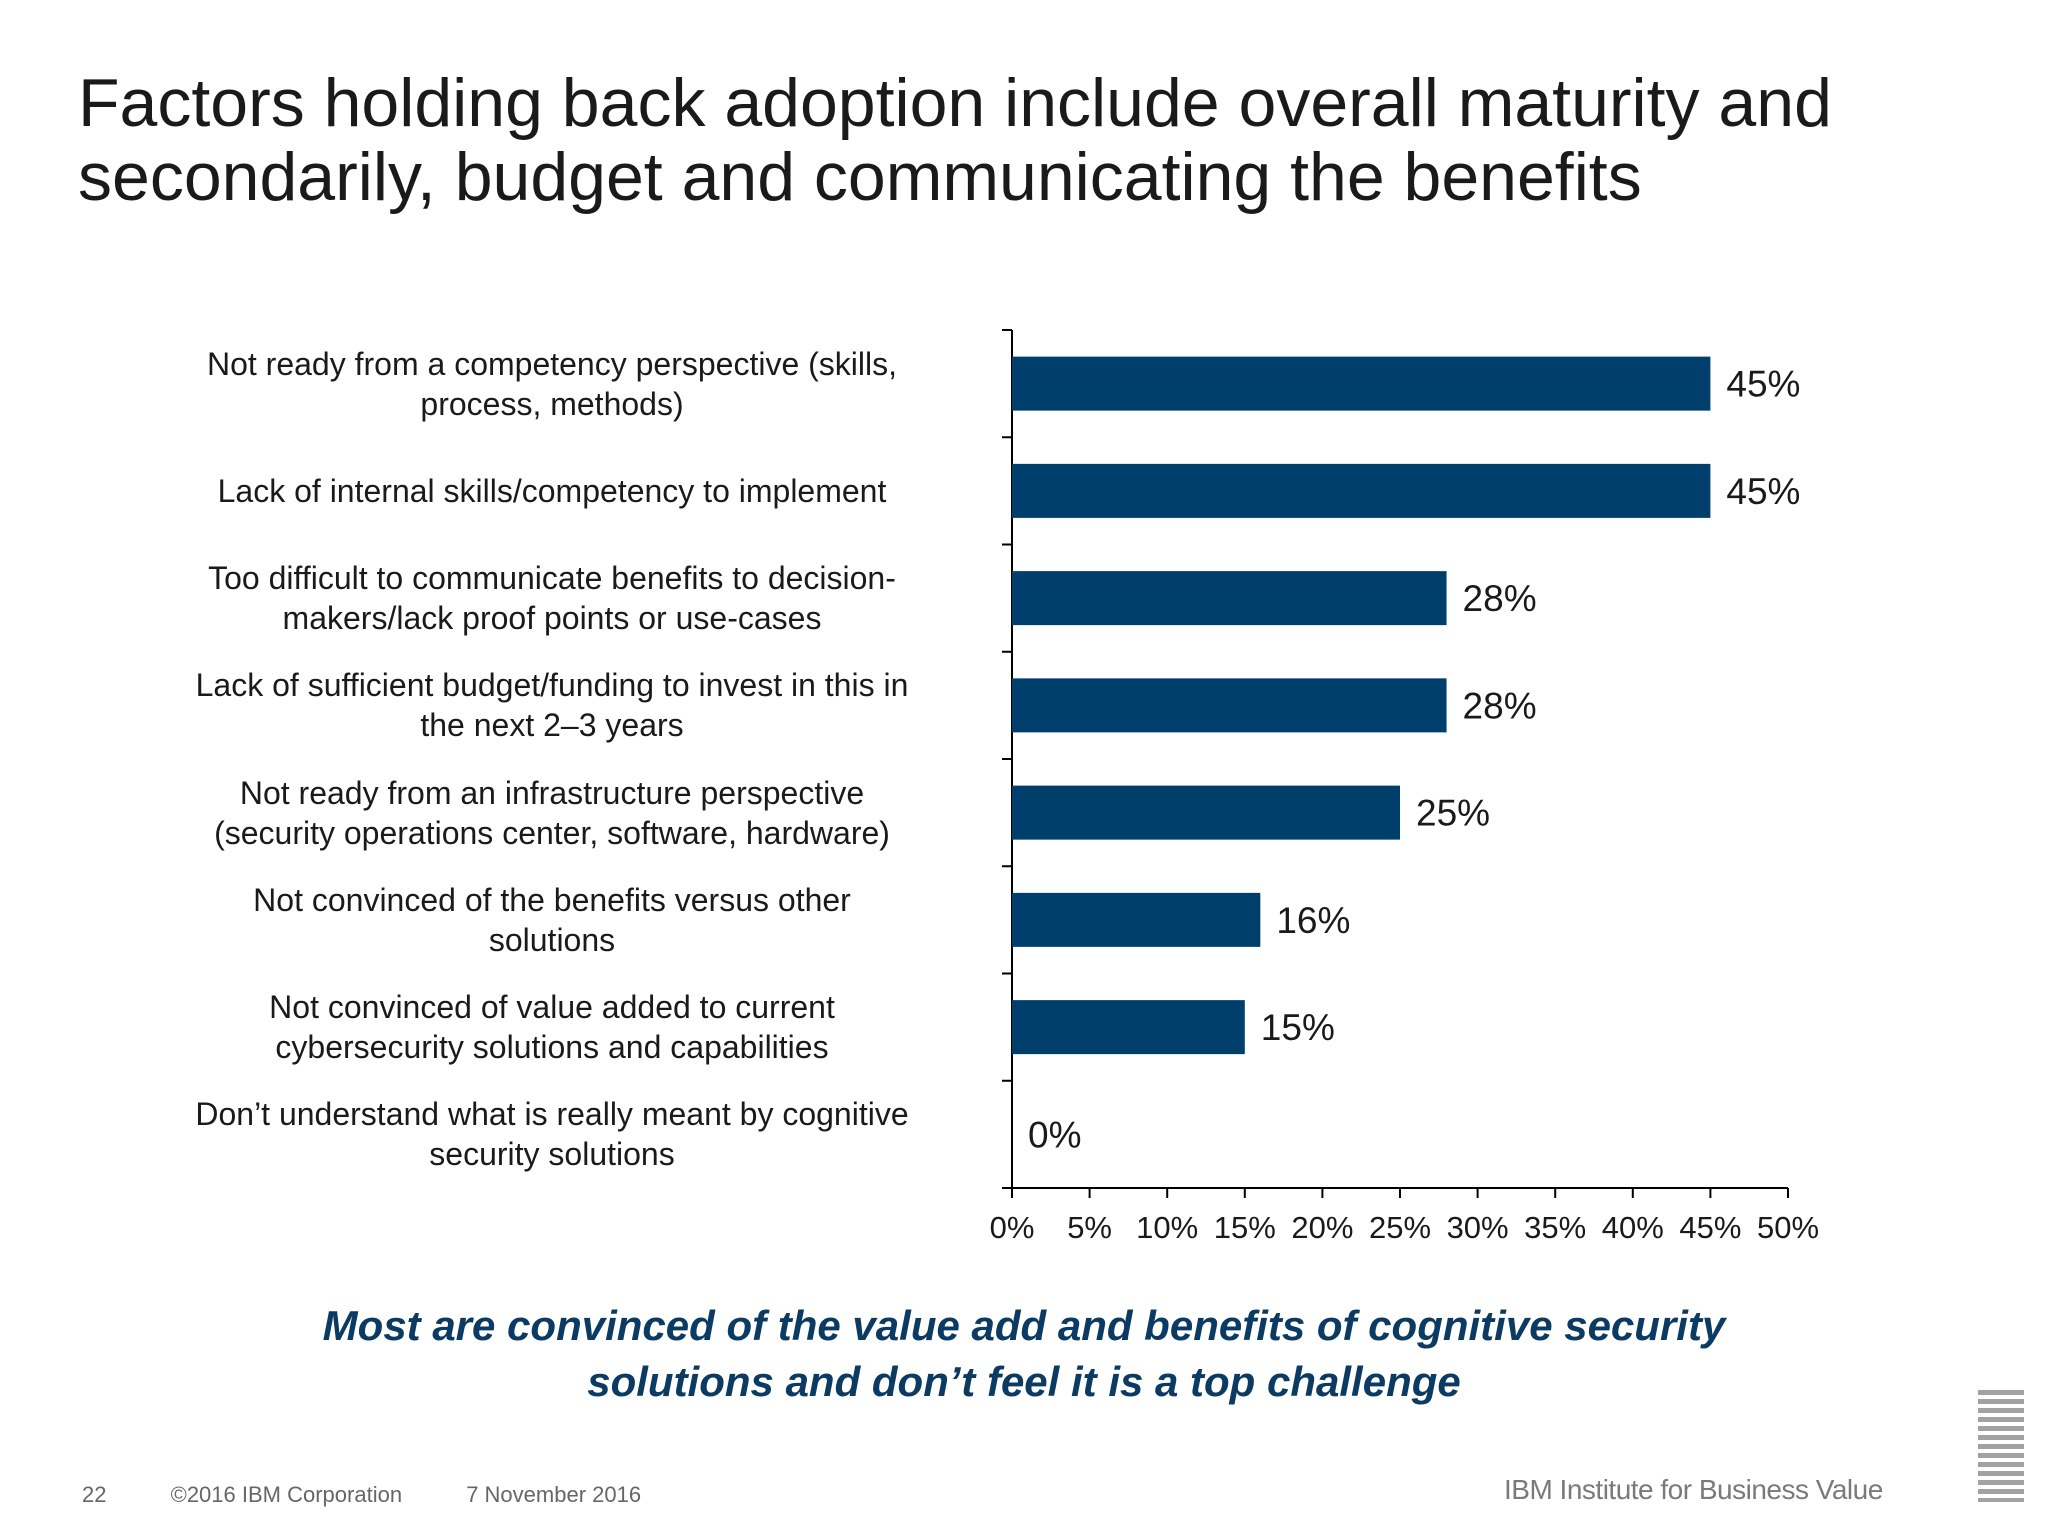 This screenshot has width=2048, height=1536. Describe the element at coordinates (1788, 1227) in the screenshot. I see `x-tick-label: 50%` at that location.